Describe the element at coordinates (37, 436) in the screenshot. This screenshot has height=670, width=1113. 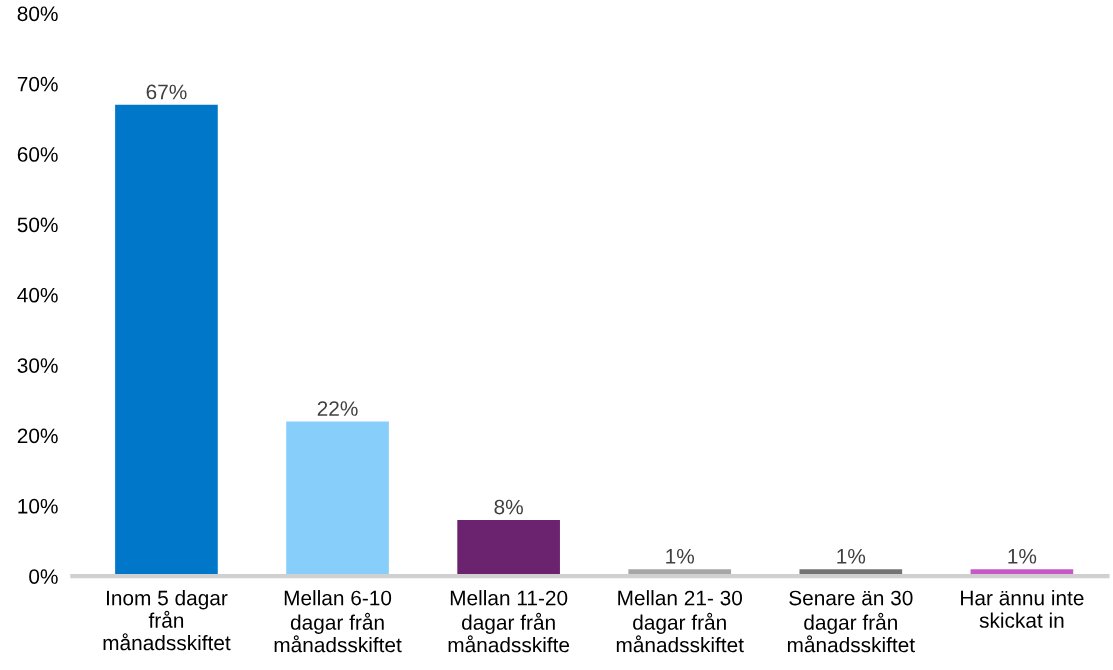
I see `y-tick-label: 20%` at that location.